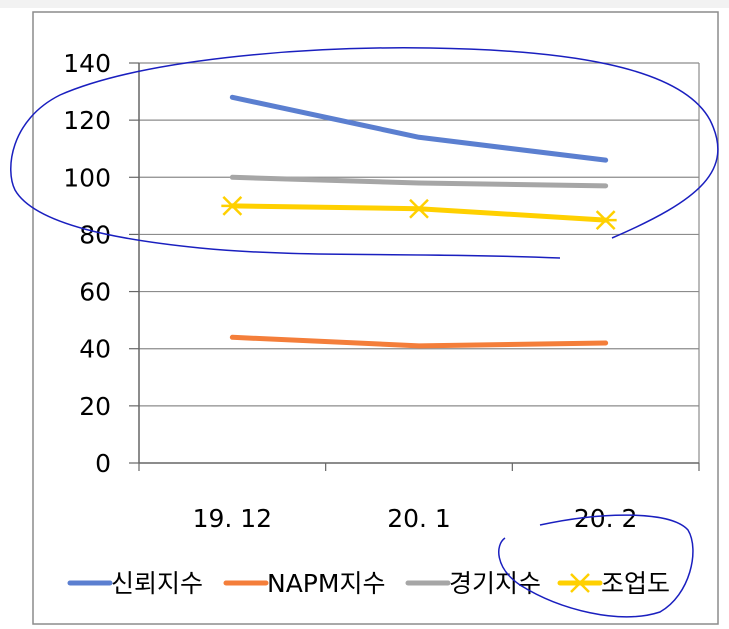 The width and height of the screenshot is (729, 629). What do you see at coordinates (580, 583) in the screenshot?
I see `legend-marker` at bounding box center [580, 583].